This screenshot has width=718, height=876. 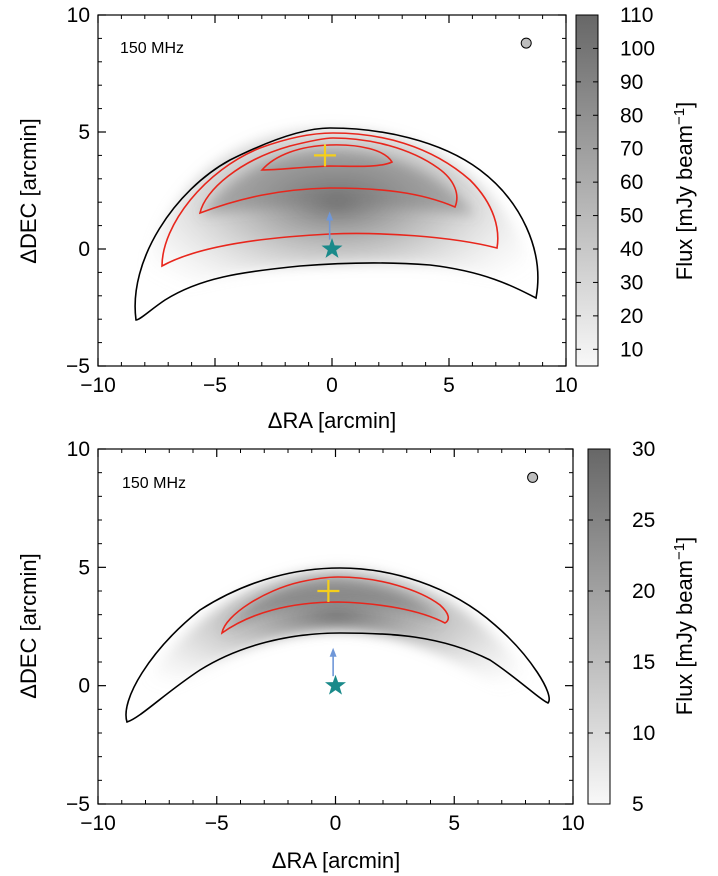 I want to click on y-axis-label-bottom: ΔDEC [arcmin], so click(x=28, y=626).